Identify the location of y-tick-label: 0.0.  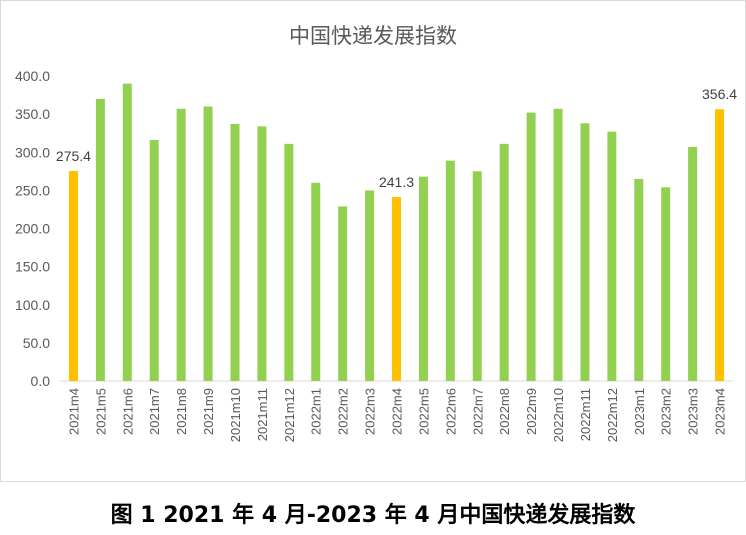
(41, 381).